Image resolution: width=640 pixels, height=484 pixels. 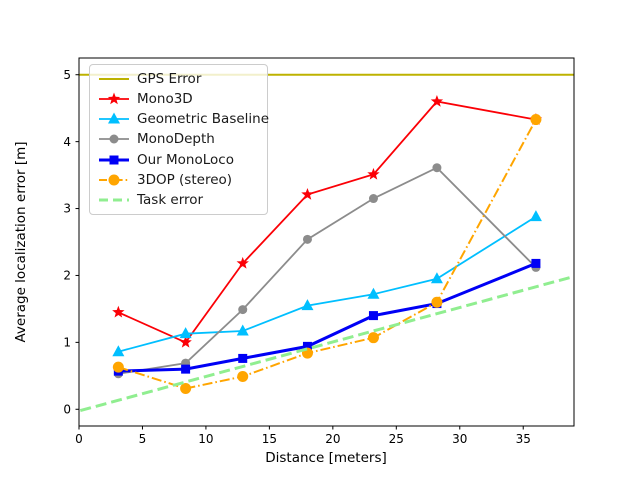 I want to click on legend-item-geometric-baseline: Geometric Baseline, so click(x=183, y=119).